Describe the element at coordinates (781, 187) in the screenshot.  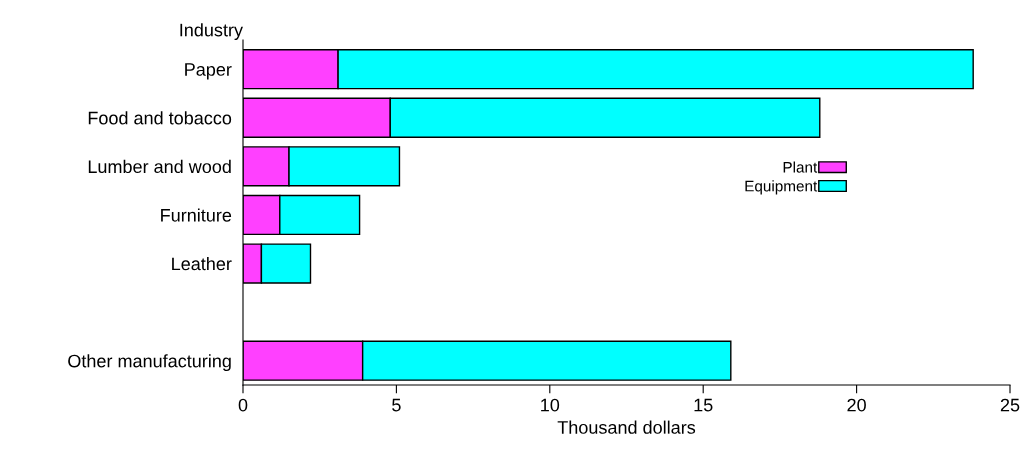
I see `legend-label: Equipment` at that location.